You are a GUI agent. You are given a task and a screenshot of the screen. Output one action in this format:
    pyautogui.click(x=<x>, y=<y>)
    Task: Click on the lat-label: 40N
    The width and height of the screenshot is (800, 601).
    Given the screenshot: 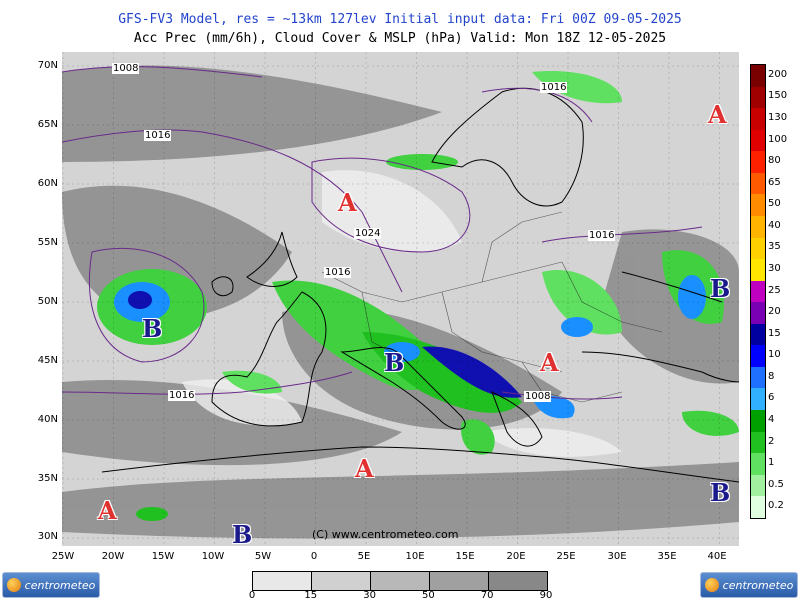 What is the action you would take?
    pyautogui.click(x=47, y=419)
    